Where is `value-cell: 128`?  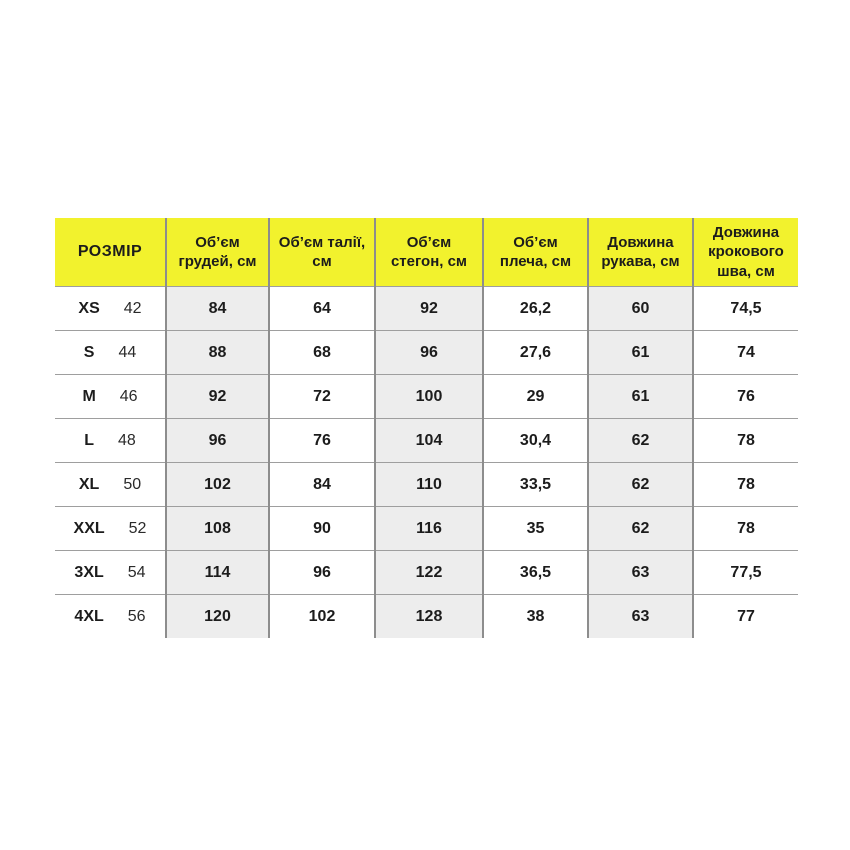
value-cell: 128 is located at coordinates (428, 616).